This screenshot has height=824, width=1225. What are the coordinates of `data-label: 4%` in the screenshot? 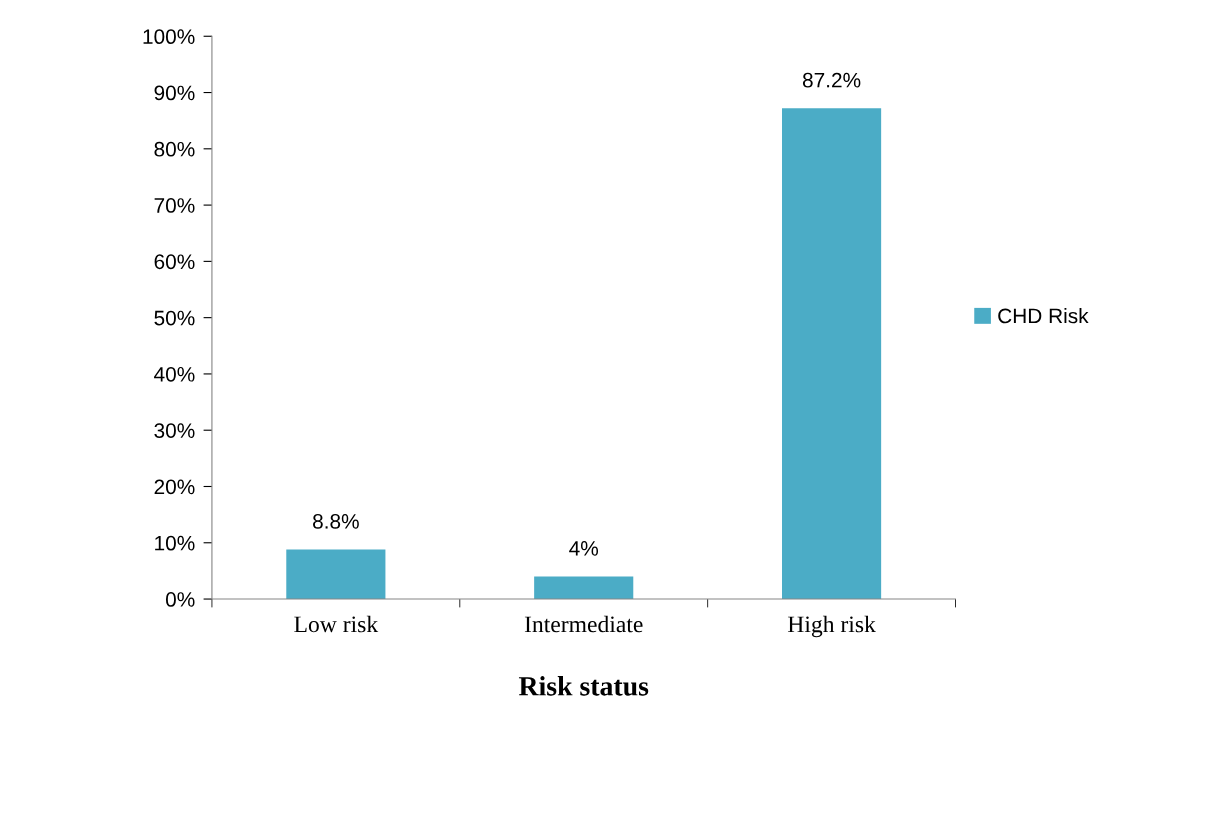 It's located at (584, 548).